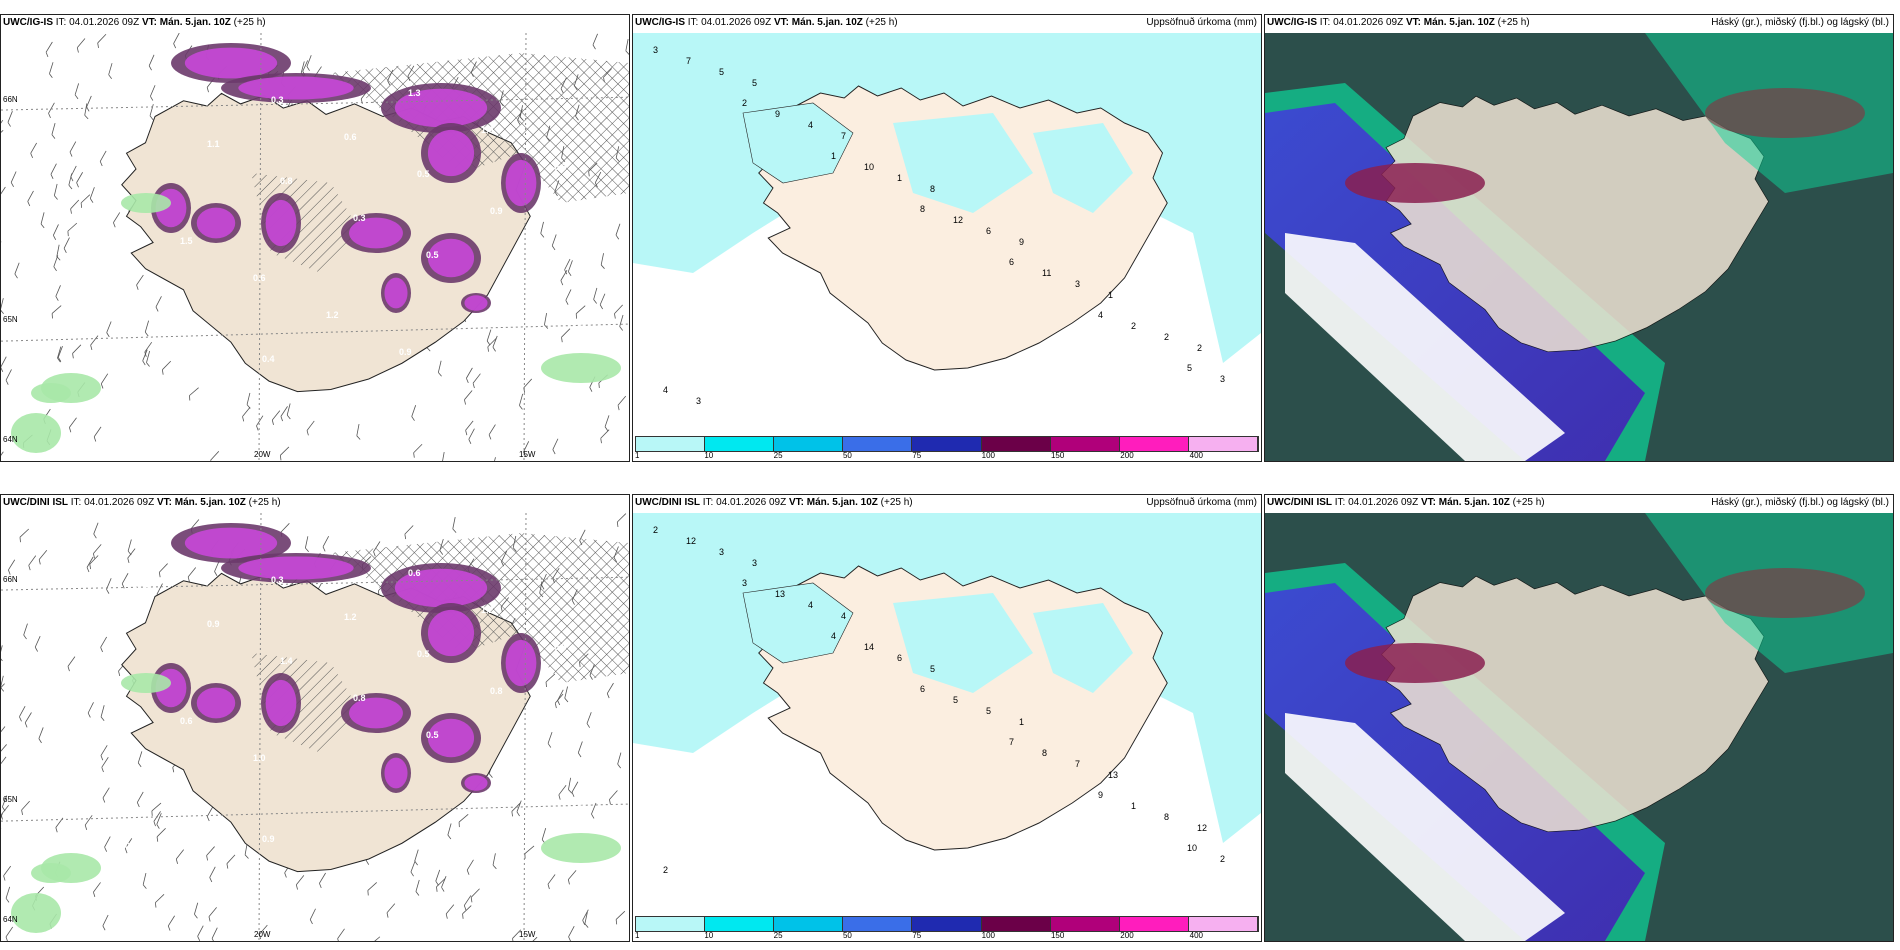 The height and width of the screenshot is (950, 1900). I want to click on axis-label-15w: 15W, so click(527, 454).